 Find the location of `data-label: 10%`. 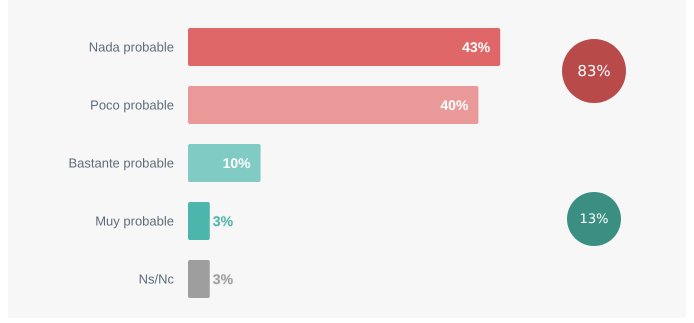

data-label: 10% is located at coordinates (237, 163).